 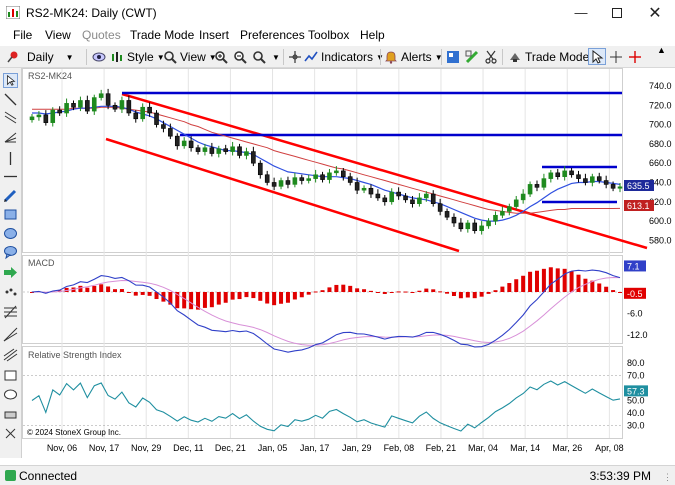 I want to click on select-tool-button, so click(x=597, y=56).